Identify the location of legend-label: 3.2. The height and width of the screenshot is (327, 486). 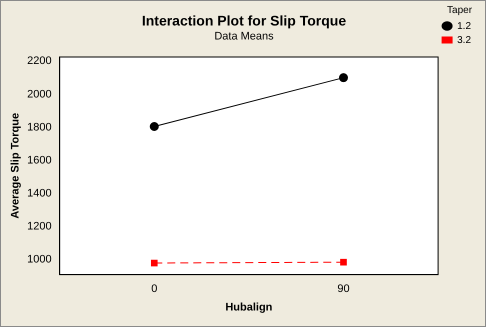
(464, 40).